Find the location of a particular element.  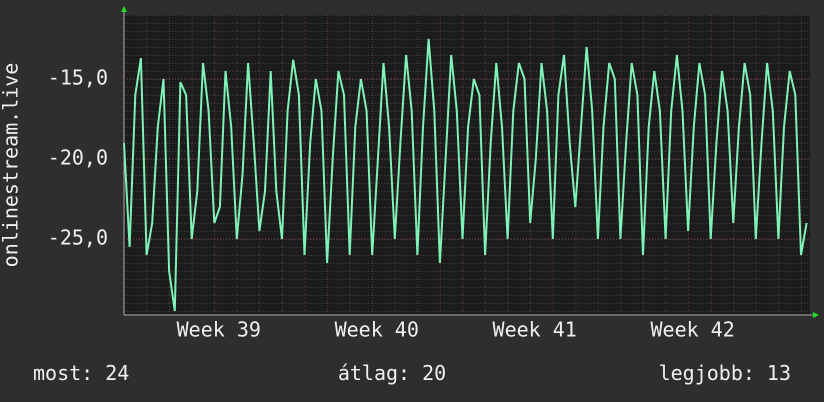

y-tick-label: -15,0 is located at coordinates (78, 78).